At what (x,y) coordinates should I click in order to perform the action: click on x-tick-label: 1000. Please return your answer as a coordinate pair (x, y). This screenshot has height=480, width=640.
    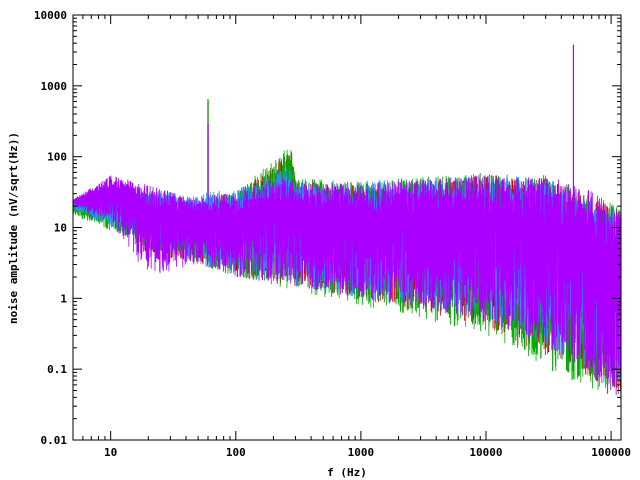
    Looking at the image, I should click on (361, 452).